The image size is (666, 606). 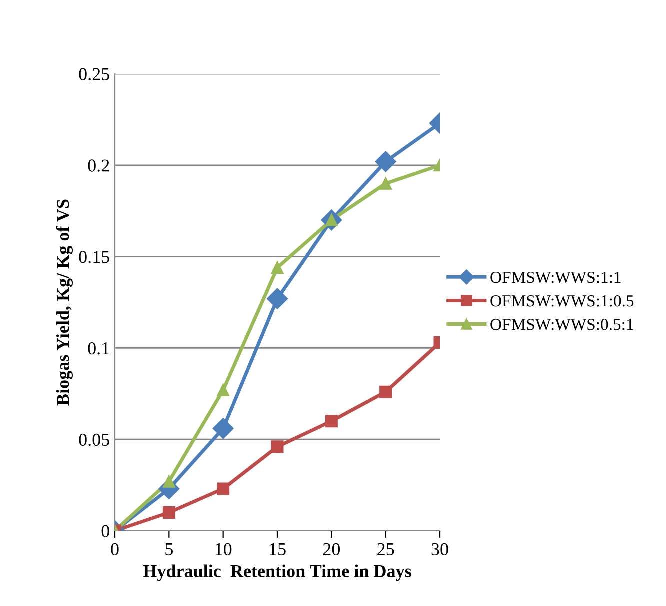 What do you see at coordinates (331, 549) in the screenshot?
I see `x-tick-label: 20` at bounding box center [331, 549].